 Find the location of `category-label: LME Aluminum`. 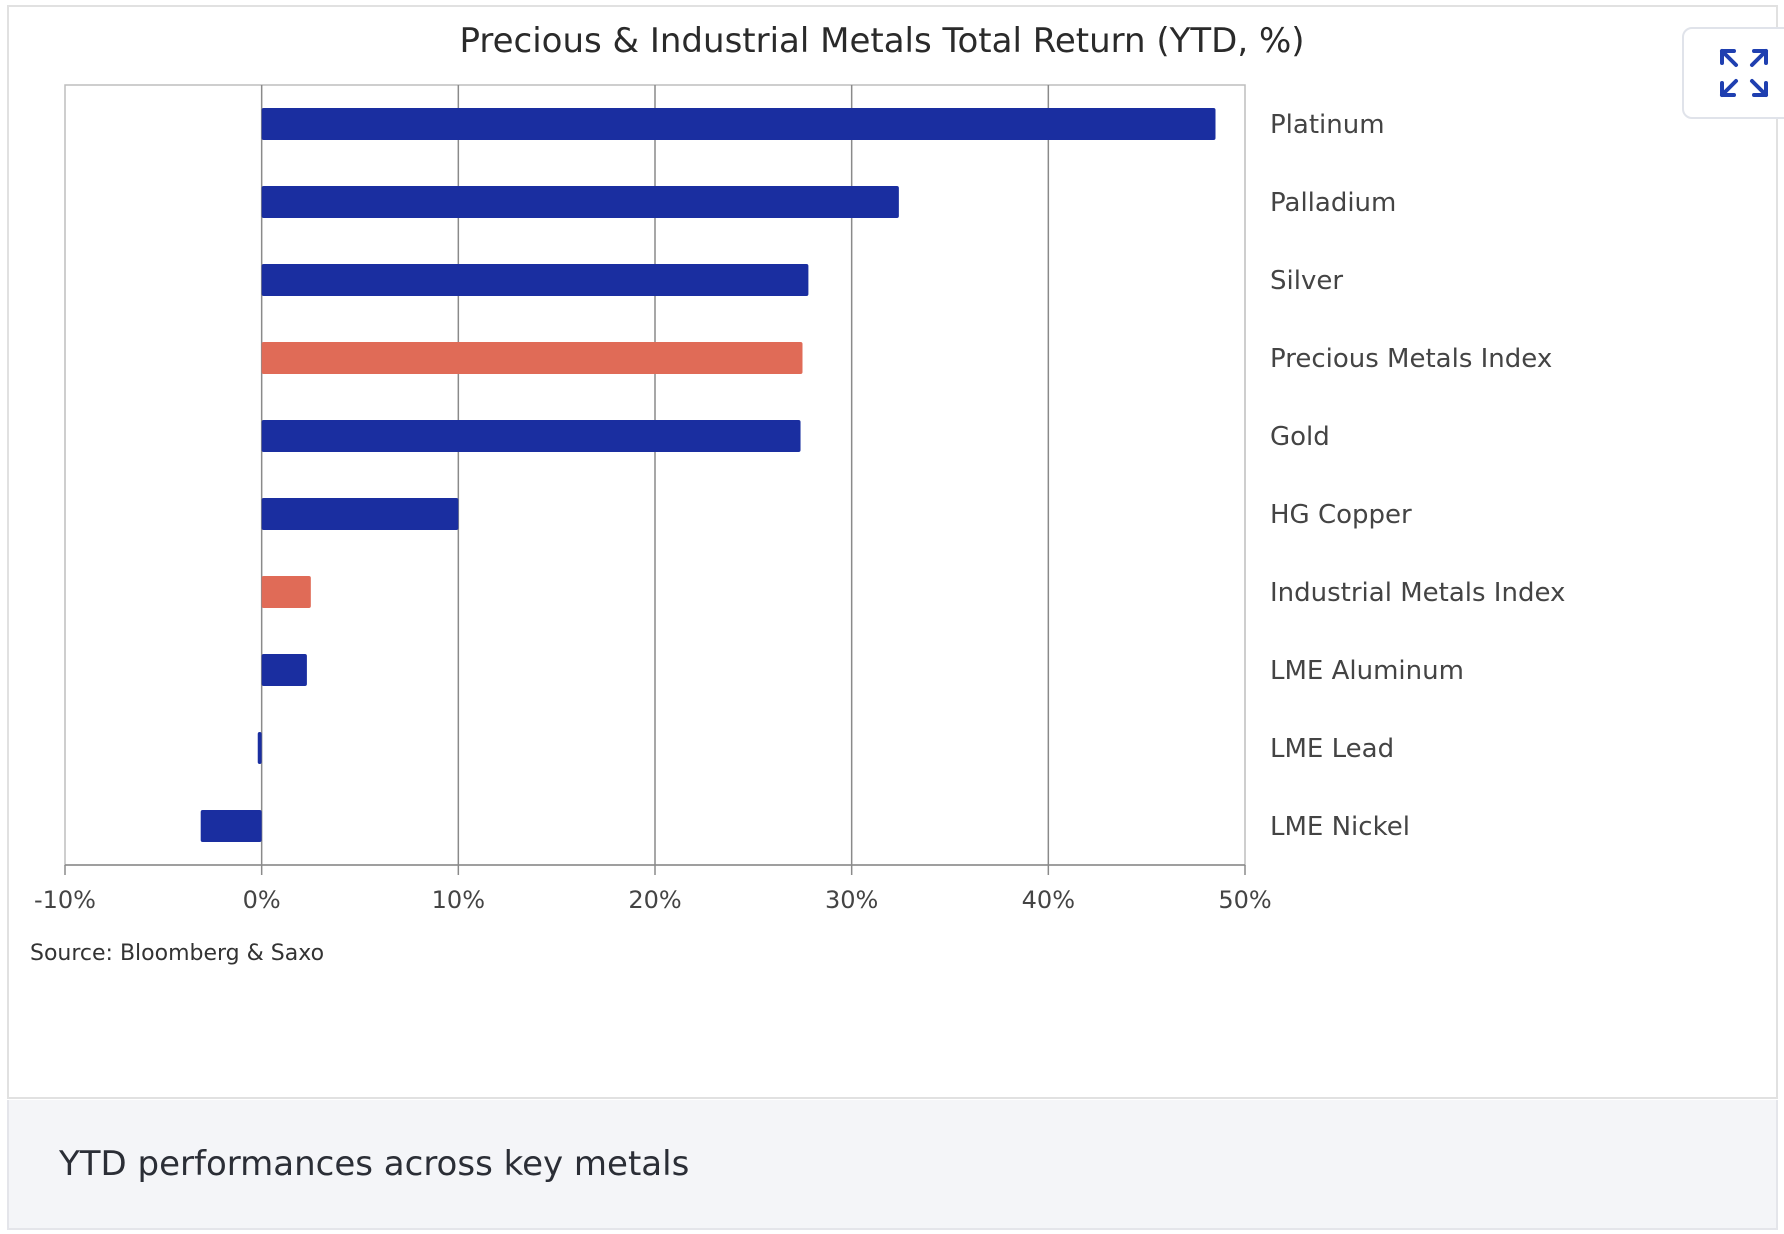

category-label: LME Aluminum is located at coordinates (1367, 671).